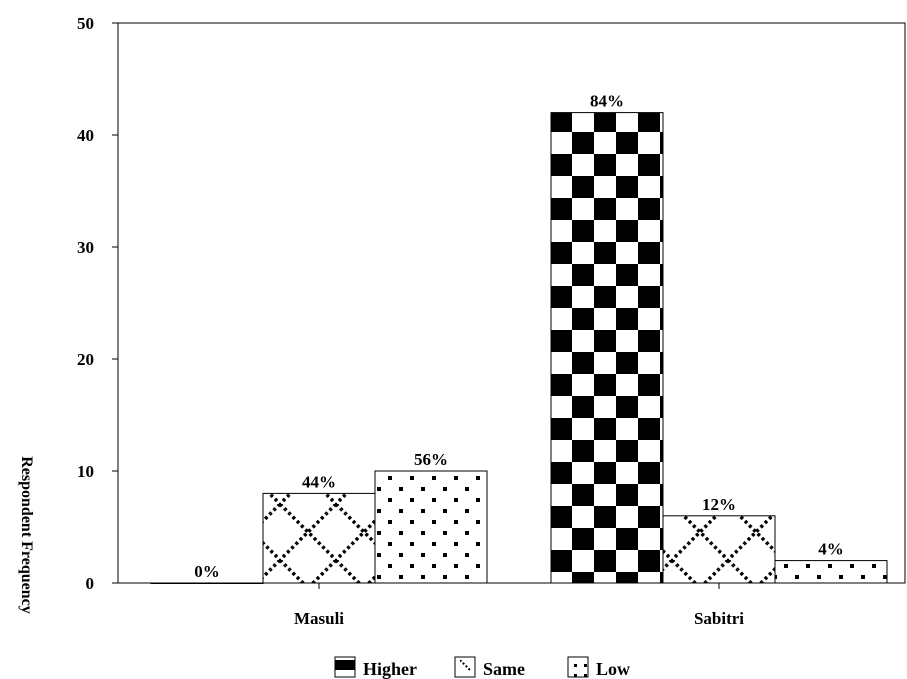  Describe the element at coordinates (207, 571) in the screenshot. I see `data-label: 0%` at that location.